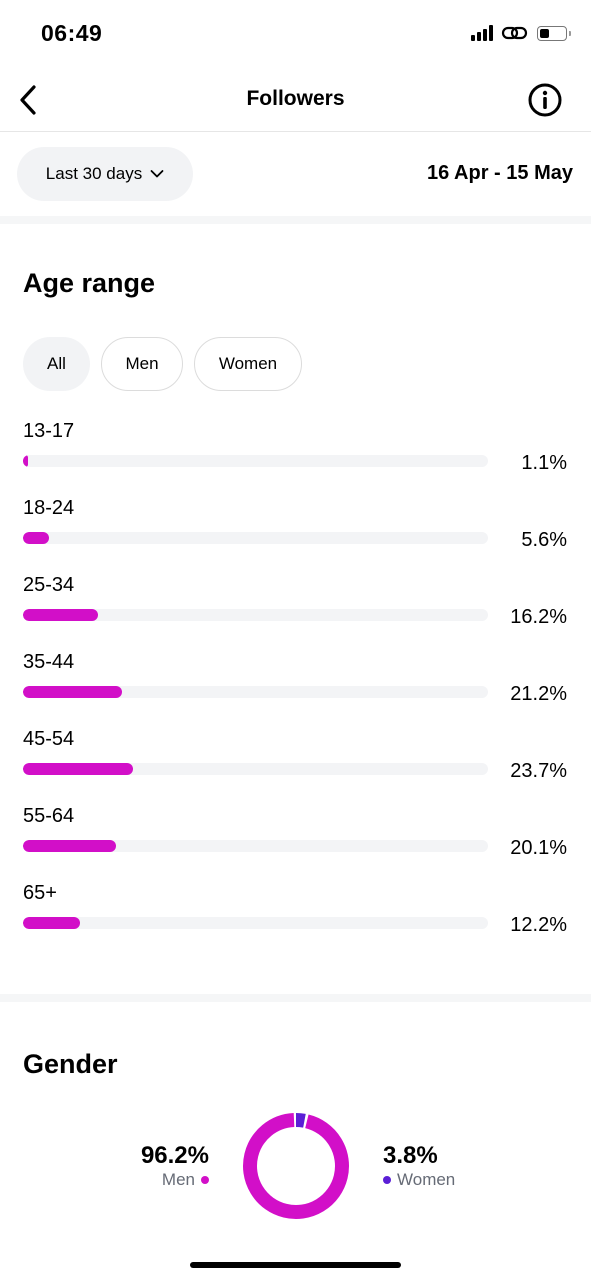 The width and height of the screenshot is (591, 1280). I want to click on age-row-label: 13-17, so click(49, 431).